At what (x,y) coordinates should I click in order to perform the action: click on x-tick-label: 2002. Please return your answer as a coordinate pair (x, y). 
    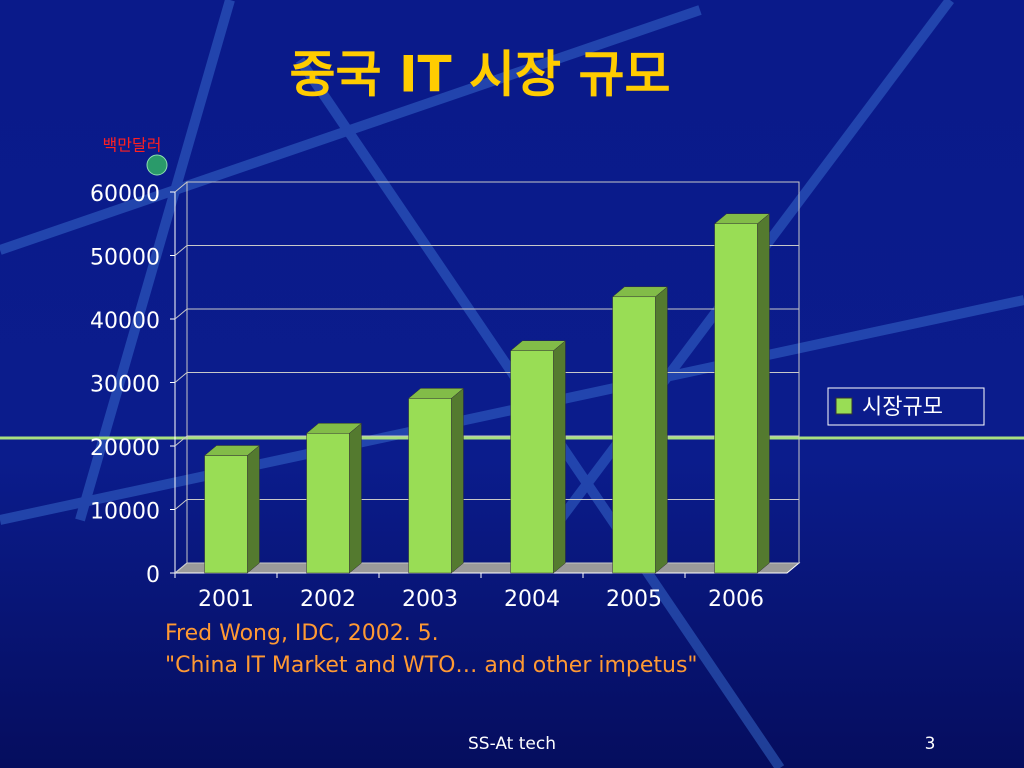
    Looking at the image, I should click on (328, 599).